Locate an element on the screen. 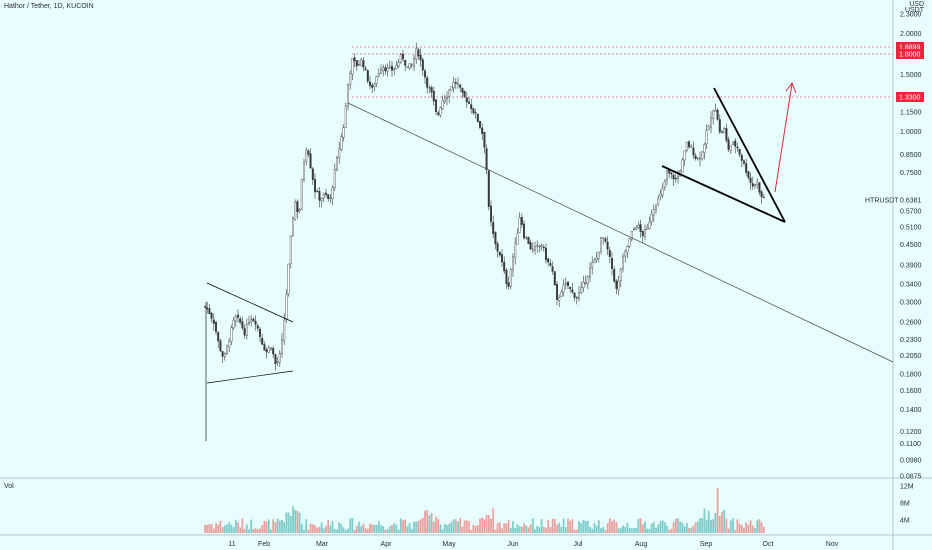 The width and height of the screenshot is (932, 550). y-tick-label: 0.3000 is located at coordinates (911, 302).